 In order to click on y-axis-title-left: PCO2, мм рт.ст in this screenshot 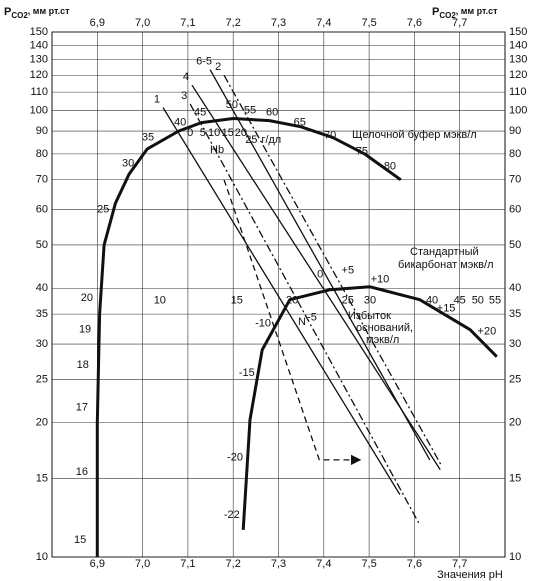, I will do `click(37, 13)`.